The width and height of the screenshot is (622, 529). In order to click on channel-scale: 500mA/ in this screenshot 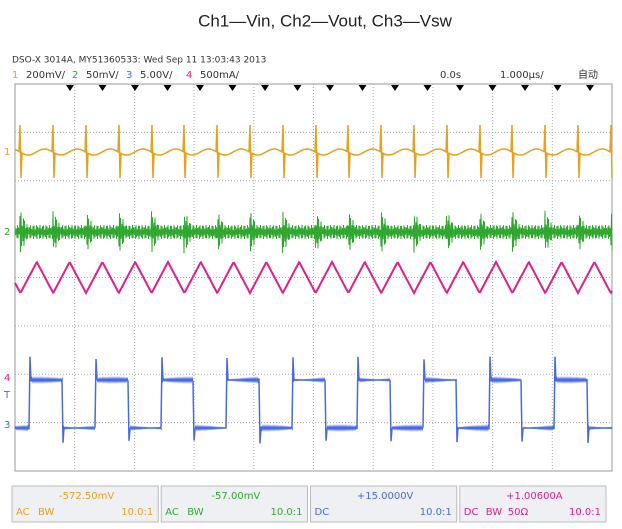, I will do `click(220, 75)`.